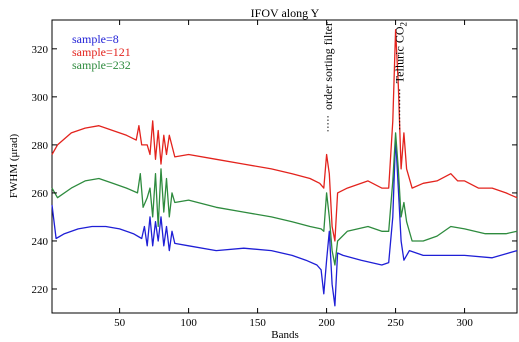 The width and height of the screenshot is (519, 342). What do you see at coordinates (326, 323) in the screenshot?
I see `x-tick-label: 200` at bounding box center [326, 323].